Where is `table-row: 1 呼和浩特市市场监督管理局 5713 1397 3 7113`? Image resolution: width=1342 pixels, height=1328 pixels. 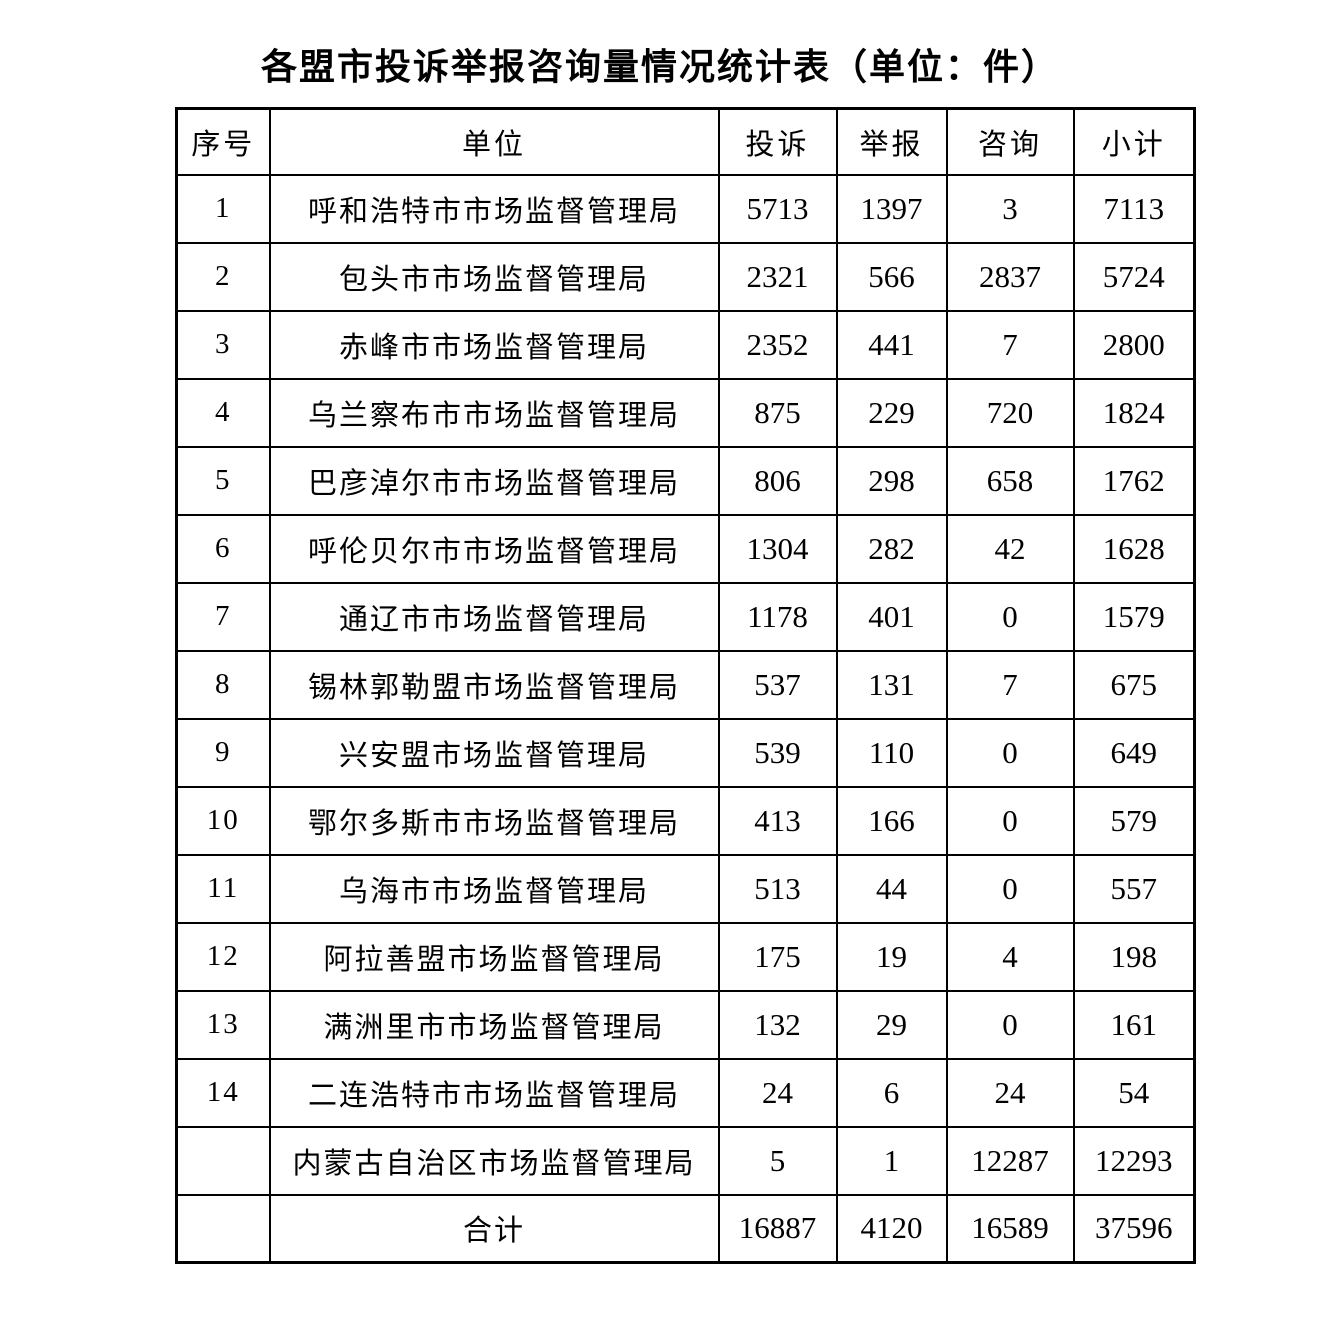
table-row: 1 呼和浩特市市场监督管理局 5713 1397 3 7113 is located at coordinates (685, 208).